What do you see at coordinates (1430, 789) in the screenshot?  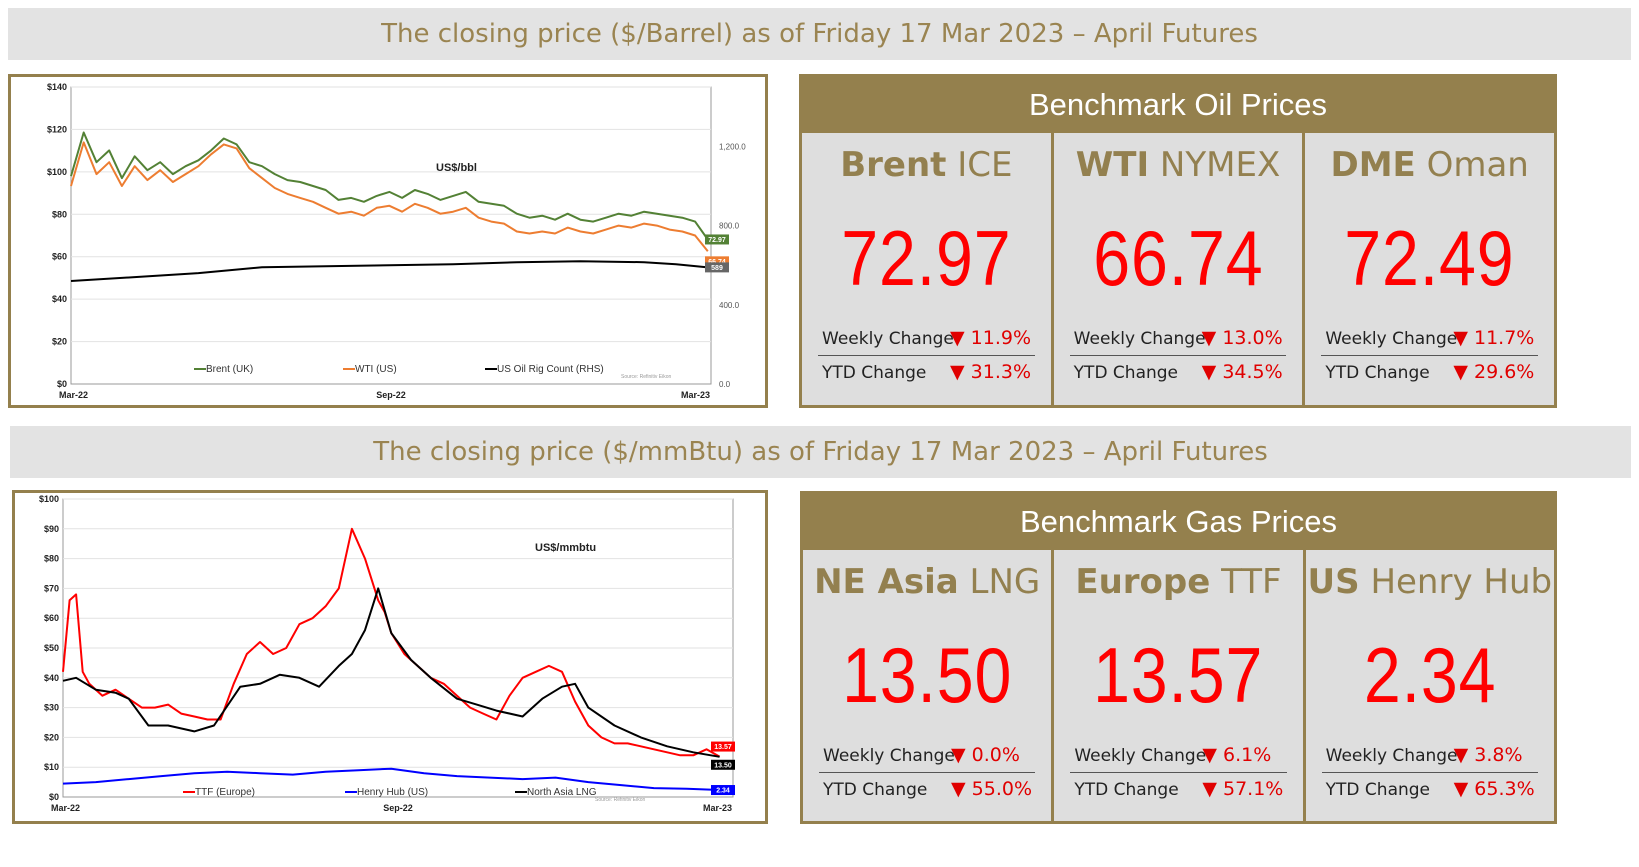 I see `ytd-change-row: YTD Change ▼ 65.3%` at bounding box center [1430, 789].